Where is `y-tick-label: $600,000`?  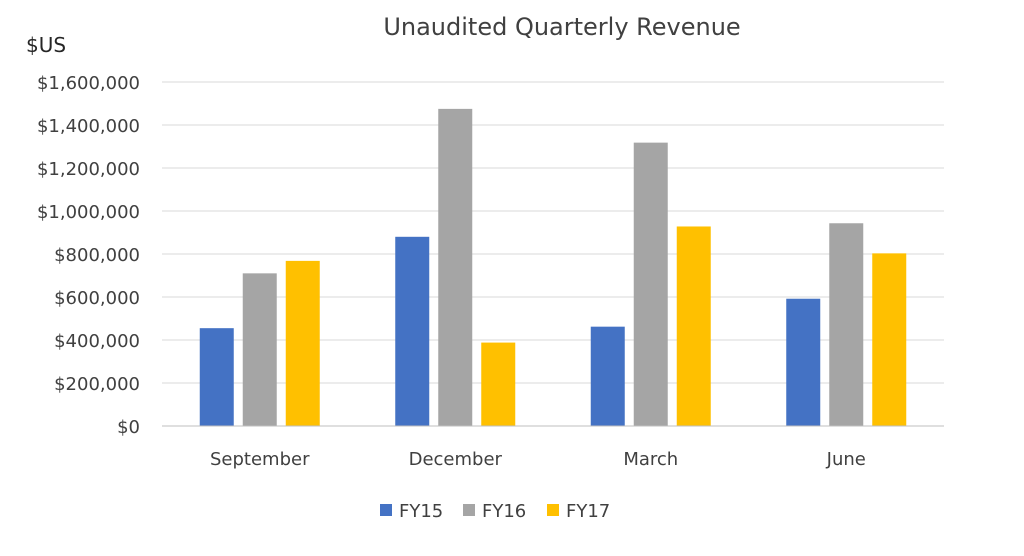
y-tick-label: $600,000 is located at coordinates (97, 298).